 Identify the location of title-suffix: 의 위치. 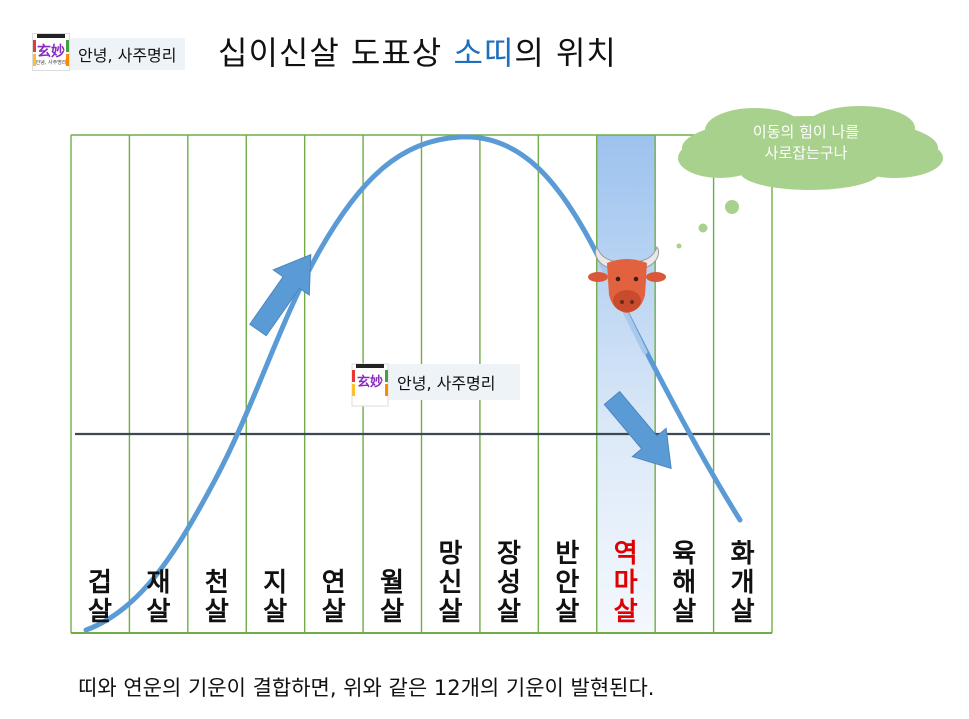
(565, 53).